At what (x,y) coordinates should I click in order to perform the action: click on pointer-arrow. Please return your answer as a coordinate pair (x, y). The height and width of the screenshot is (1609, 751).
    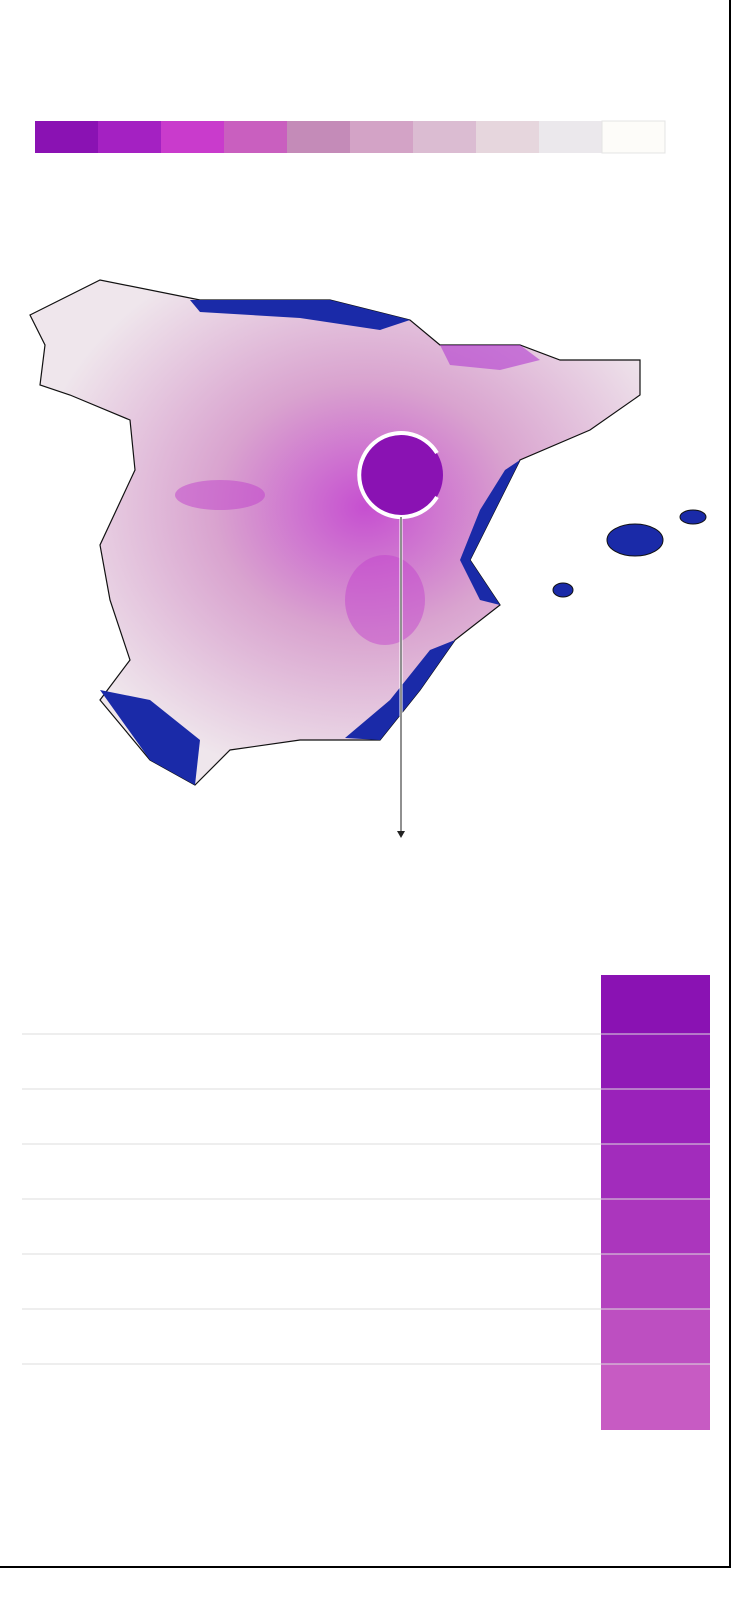
    Looking at the image, I should click on (401, 834).